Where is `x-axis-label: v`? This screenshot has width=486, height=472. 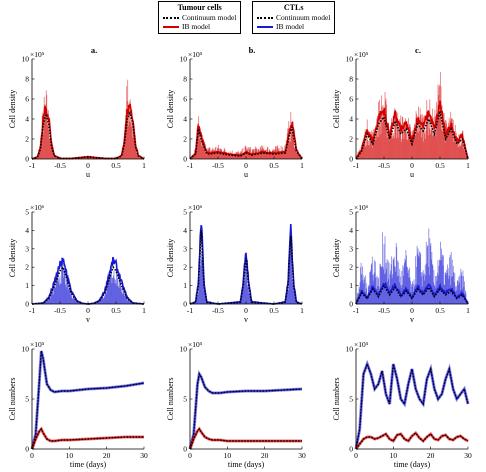
x-axis-label: v is located at coordinates (246, 319).